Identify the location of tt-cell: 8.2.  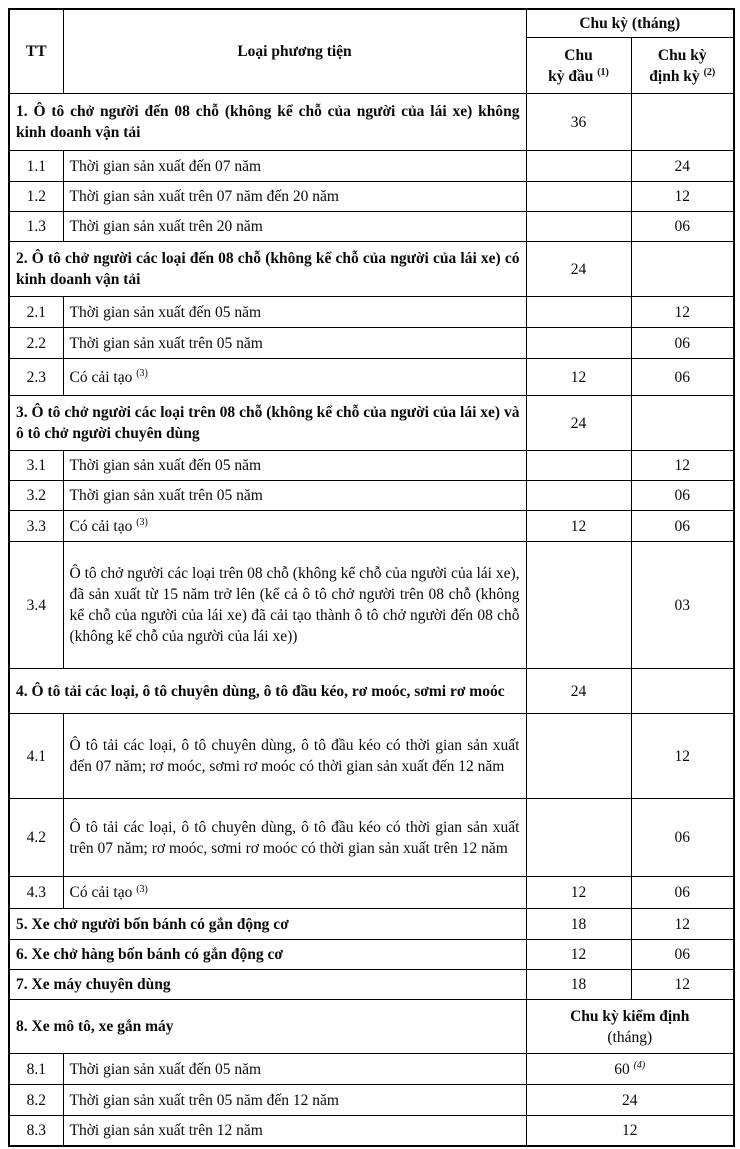
(36, 1100).